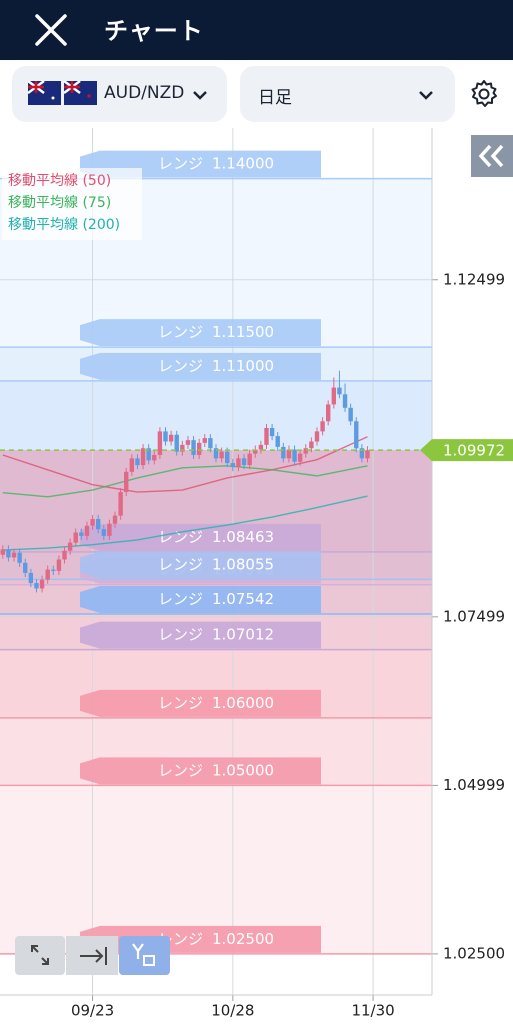 The height and width of the screenshot is (1024, 513). Describe the element at coordinates (243, 366) in the screenshot. I see `range-value: 1.11000` at that location.